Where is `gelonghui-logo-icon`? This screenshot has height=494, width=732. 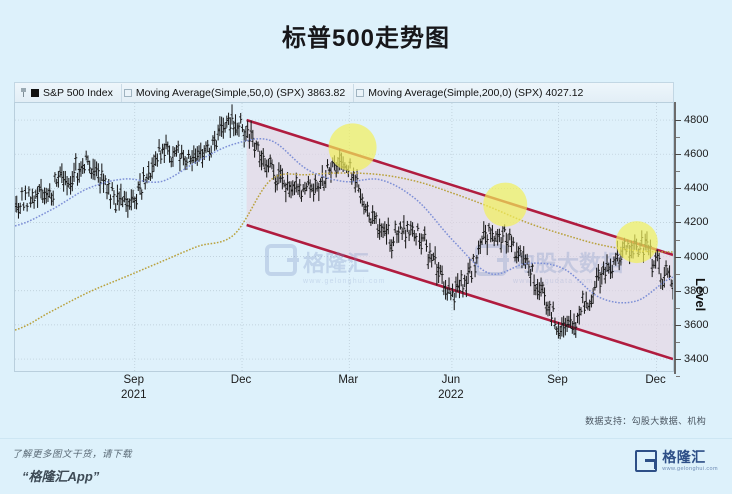 gelonghui-logo-icon is located at coordinates (646, 461).